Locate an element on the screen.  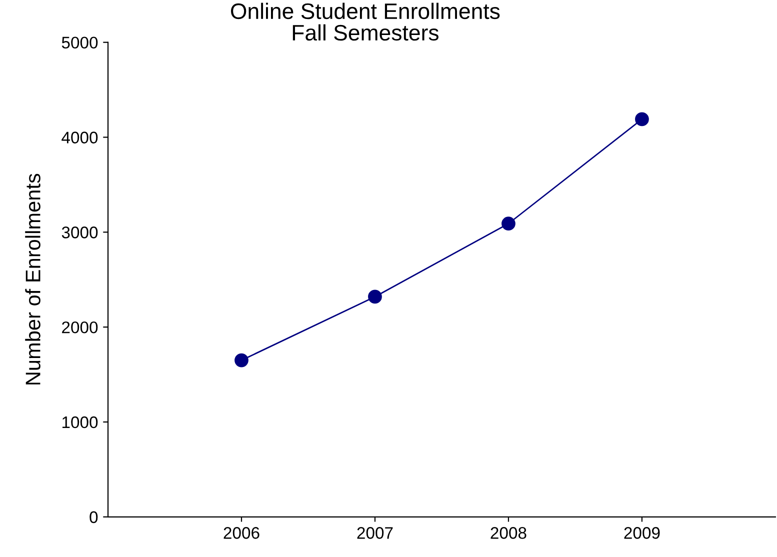
y-tick-label: 0 is located at coordinates (94, 517).